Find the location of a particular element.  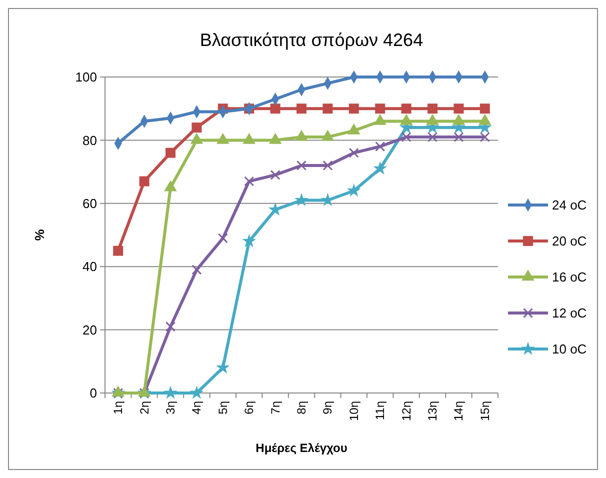

x-tick-label: 2η is located at coordinates (144, 407).